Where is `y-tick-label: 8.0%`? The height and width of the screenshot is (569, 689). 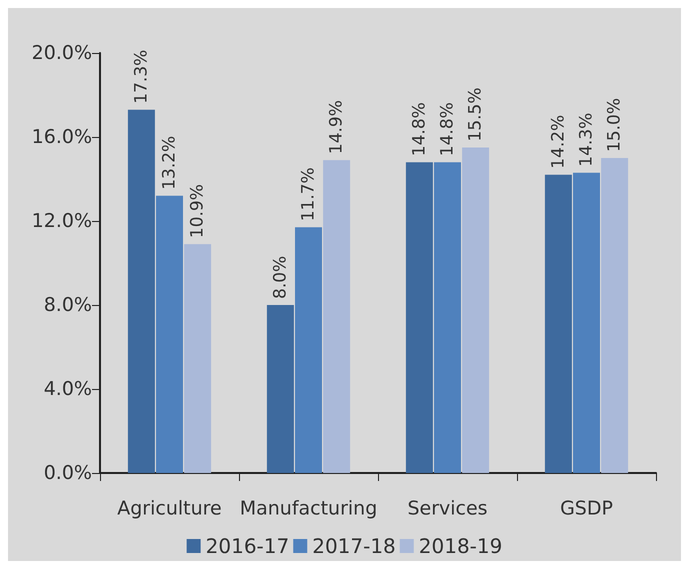 y-tick-label: 8.0% is located at coordinates (68, 305).